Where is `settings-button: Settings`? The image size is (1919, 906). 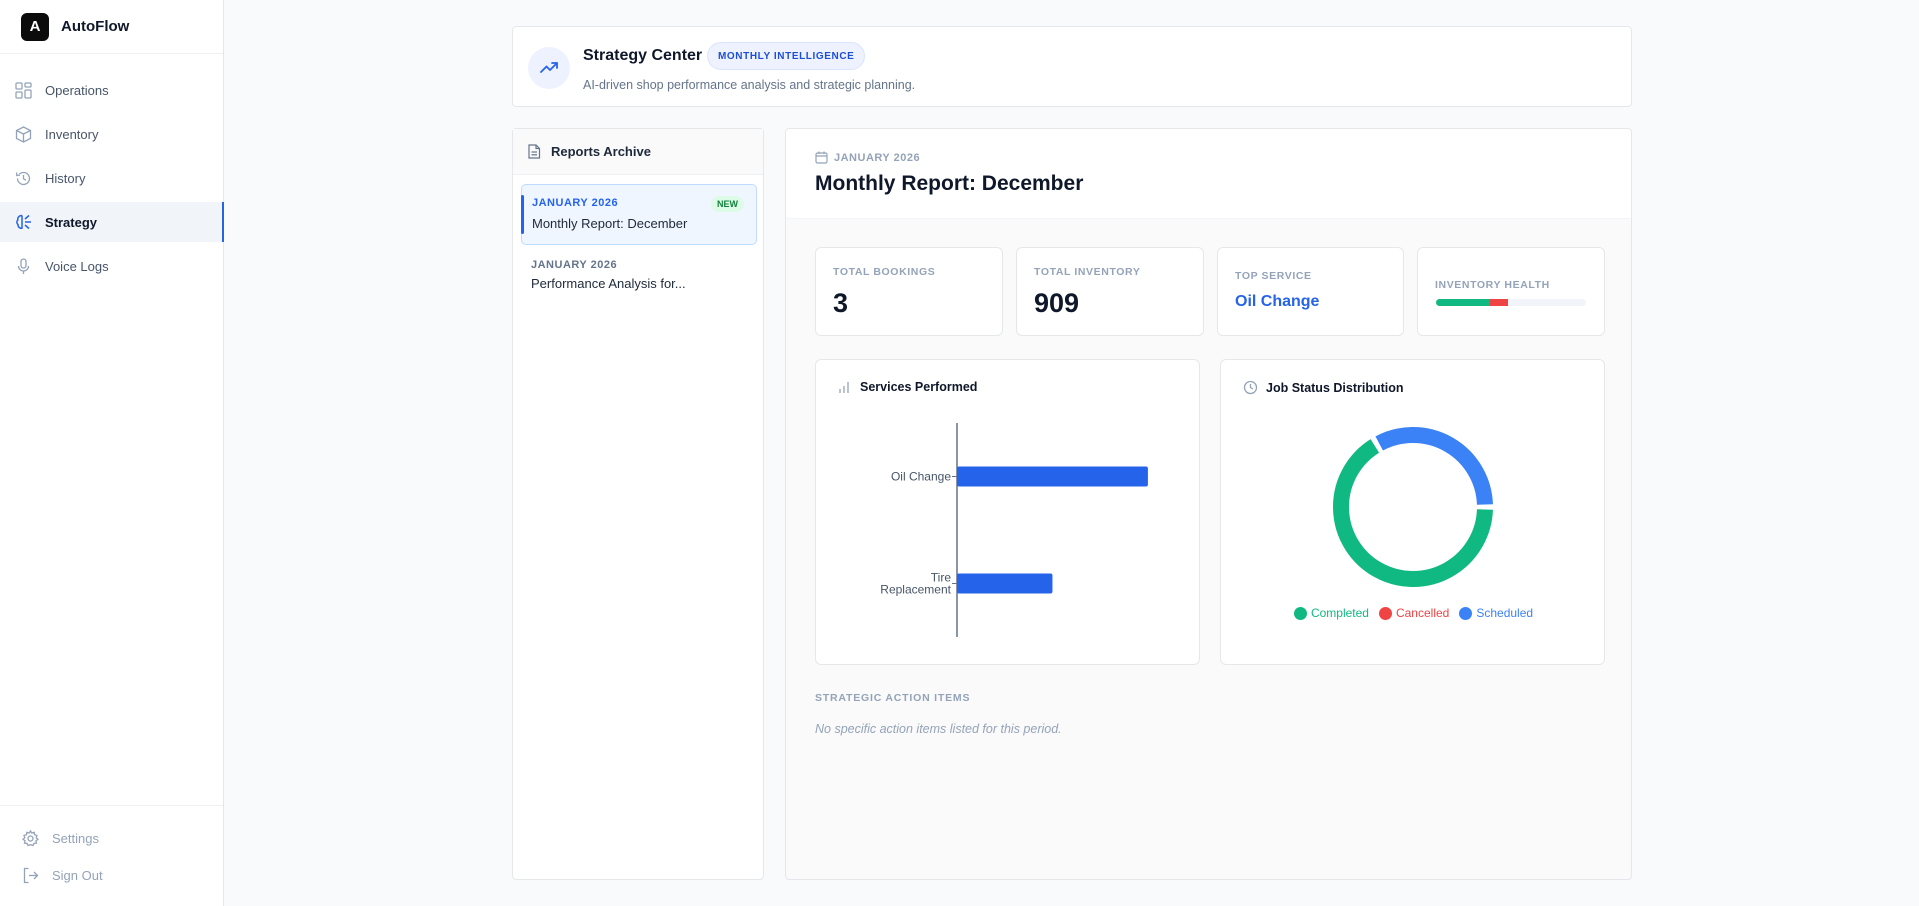
settings-button: Settings is located at coordinates (111, 838).